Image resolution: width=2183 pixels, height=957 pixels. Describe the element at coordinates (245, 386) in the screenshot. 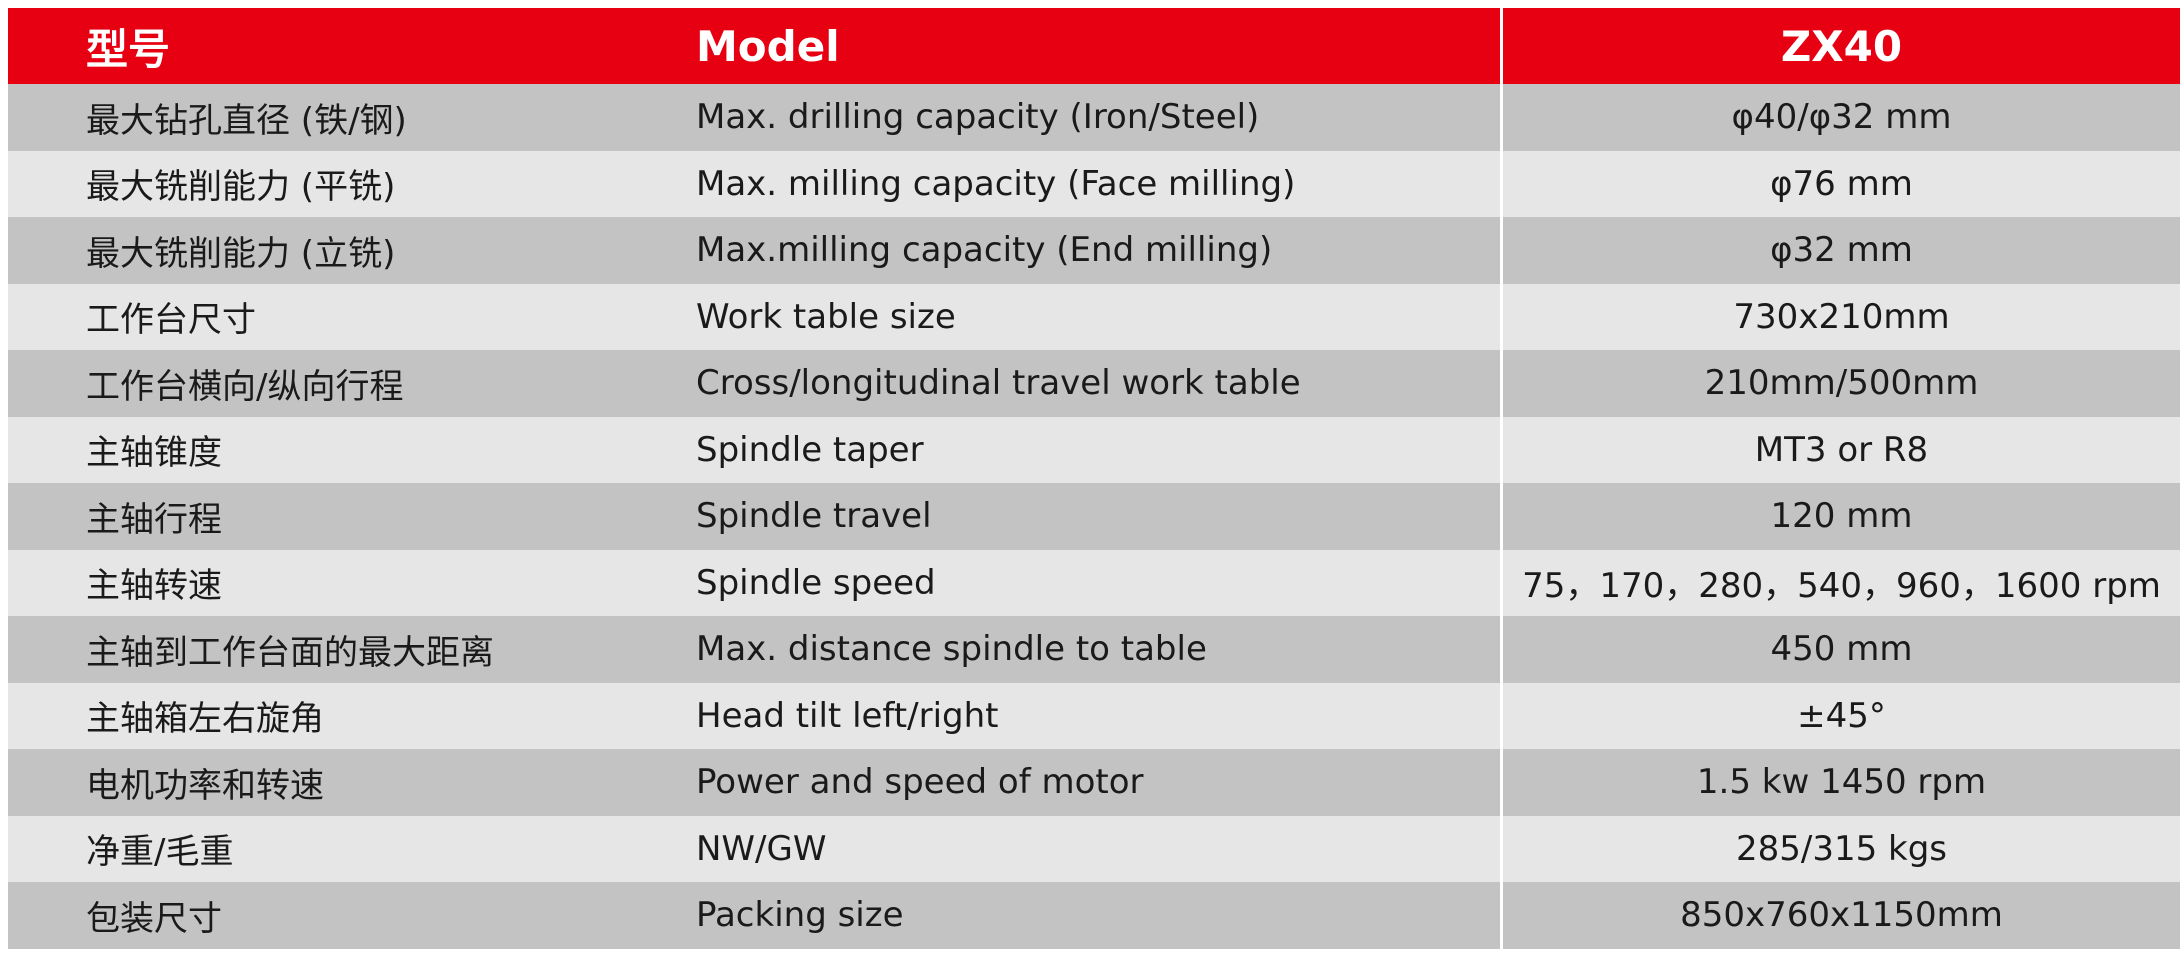

I see `row-label-cn: 工作台横向/纵向行程` at that location.